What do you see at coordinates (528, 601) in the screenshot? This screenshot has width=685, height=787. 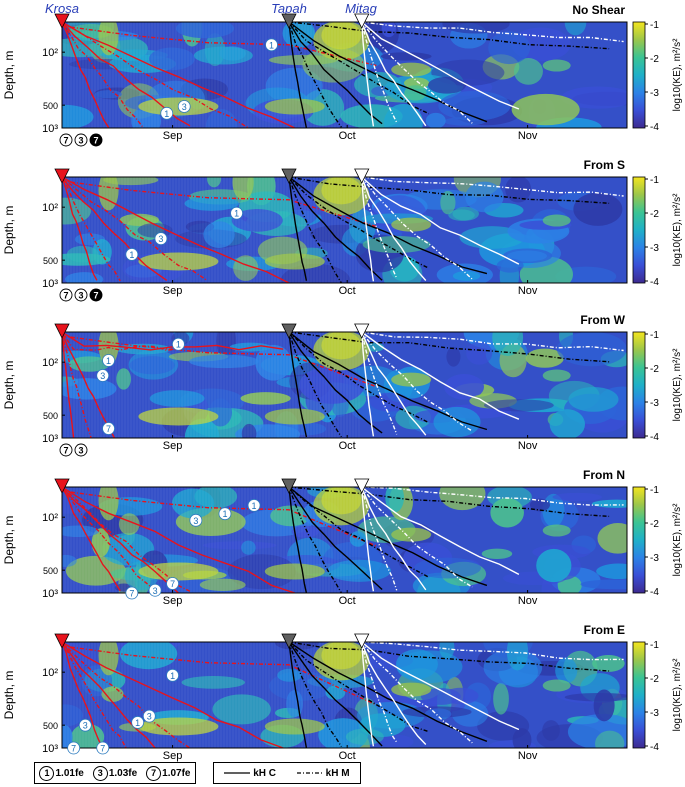 I see `x-tick-label: Nov` at bounding box center [528, 601].